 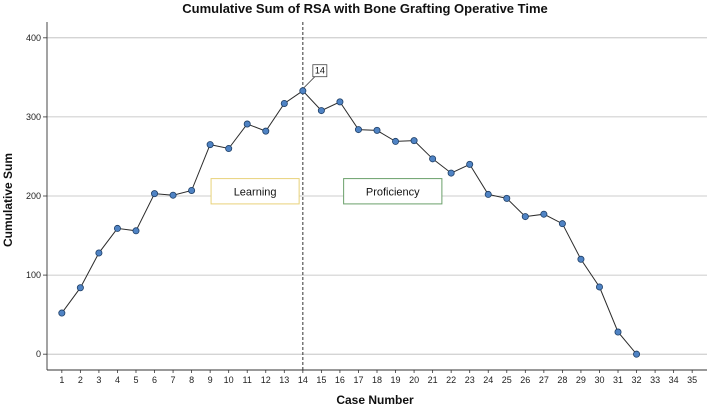 What do you see at coordinates (581, 380) in the screenshot?
I see `x-tick-label-29: 29` at bounding box center [581, 380].